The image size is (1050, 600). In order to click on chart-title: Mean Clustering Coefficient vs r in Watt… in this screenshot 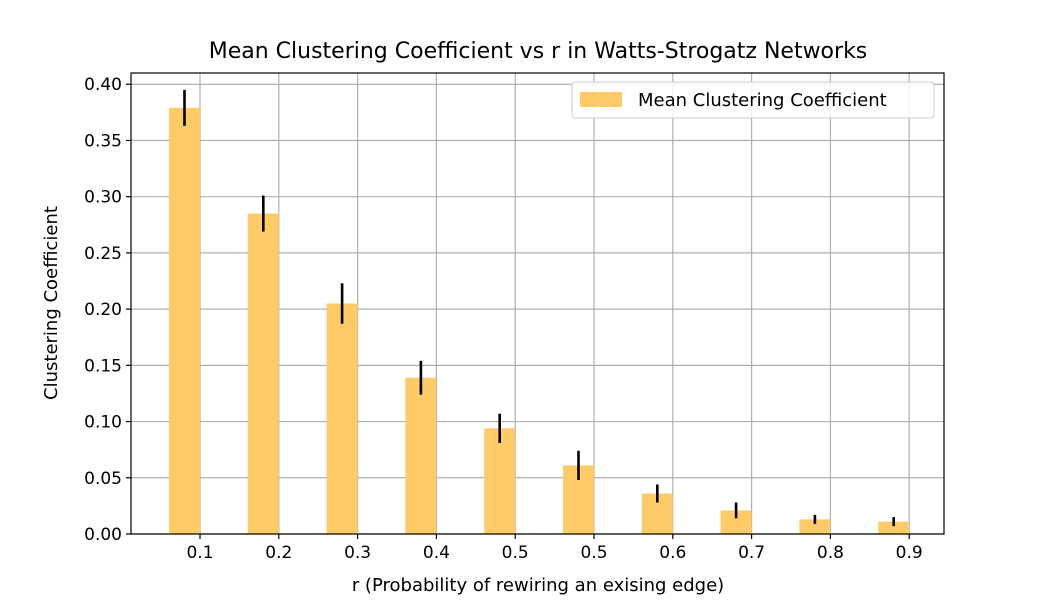, I will do `click(538, 51)`.